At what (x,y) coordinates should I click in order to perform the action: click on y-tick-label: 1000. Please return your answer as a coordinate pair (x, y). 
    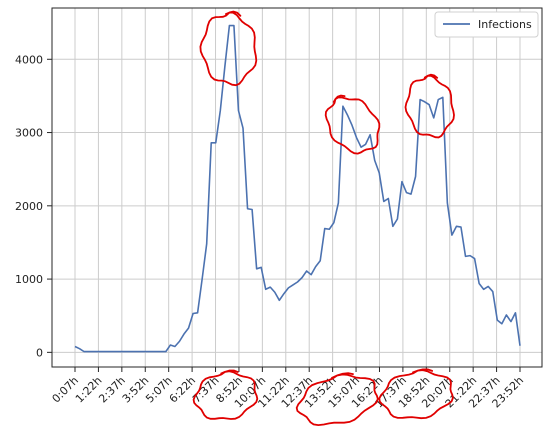
    Looking at the image, I should click on (29, 279).